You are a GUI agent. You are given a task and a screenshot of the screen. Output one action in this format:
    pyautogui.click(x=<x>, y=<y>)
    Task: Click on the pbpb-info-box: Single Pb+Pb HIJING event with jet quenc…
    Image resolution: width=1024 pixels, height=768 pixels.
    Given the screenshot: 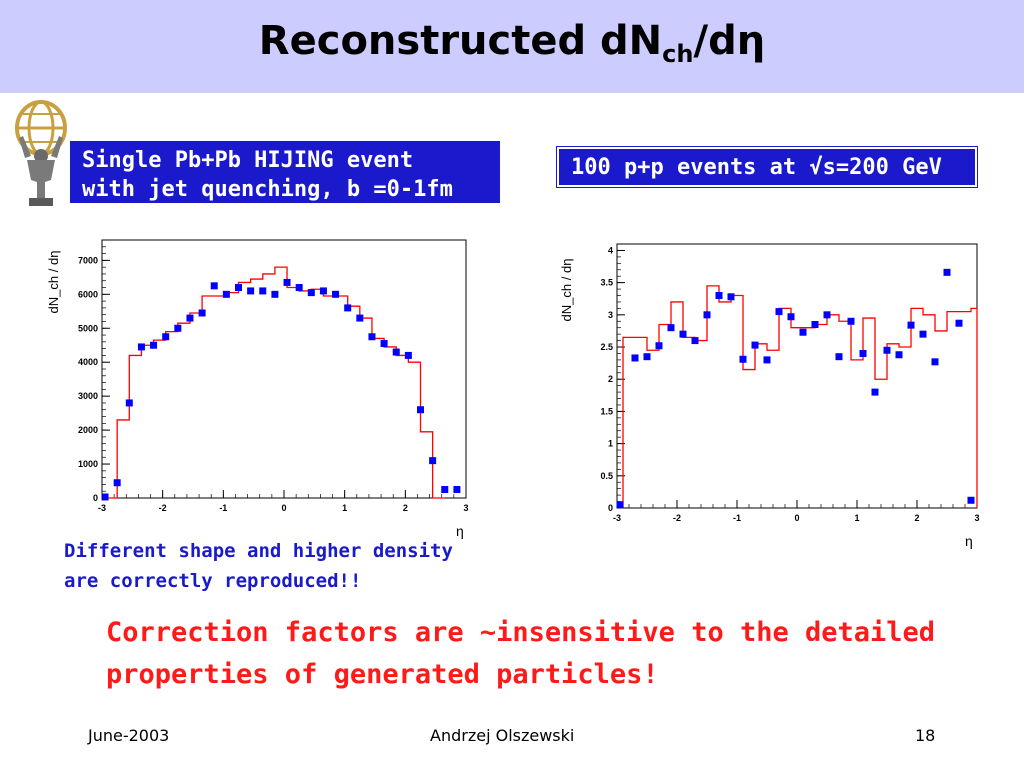 What is the action you would take?
    pyautogui.click(x=285, y=172)
    